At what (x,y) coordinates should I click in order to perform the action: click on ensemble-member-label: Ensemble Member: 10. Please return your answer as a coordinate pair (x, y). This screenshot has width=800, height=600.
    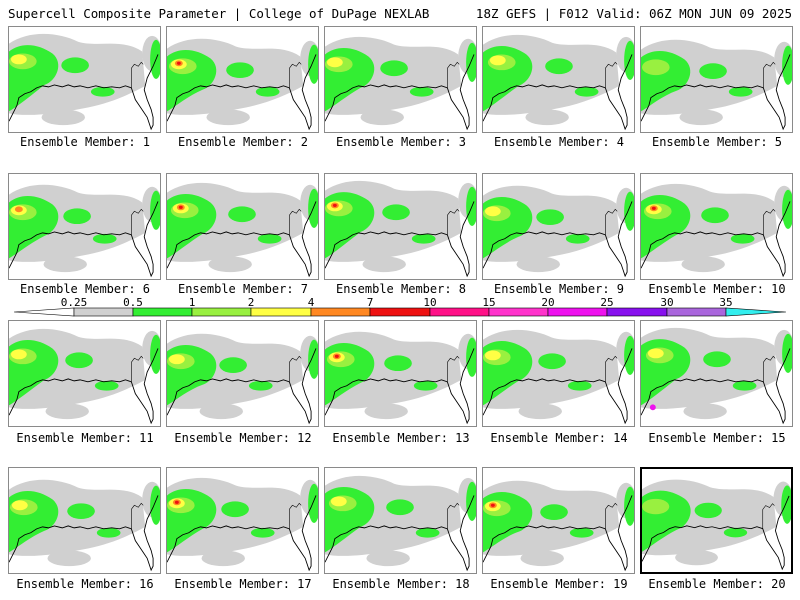
    Looking at the image, I should click on (717, 289).